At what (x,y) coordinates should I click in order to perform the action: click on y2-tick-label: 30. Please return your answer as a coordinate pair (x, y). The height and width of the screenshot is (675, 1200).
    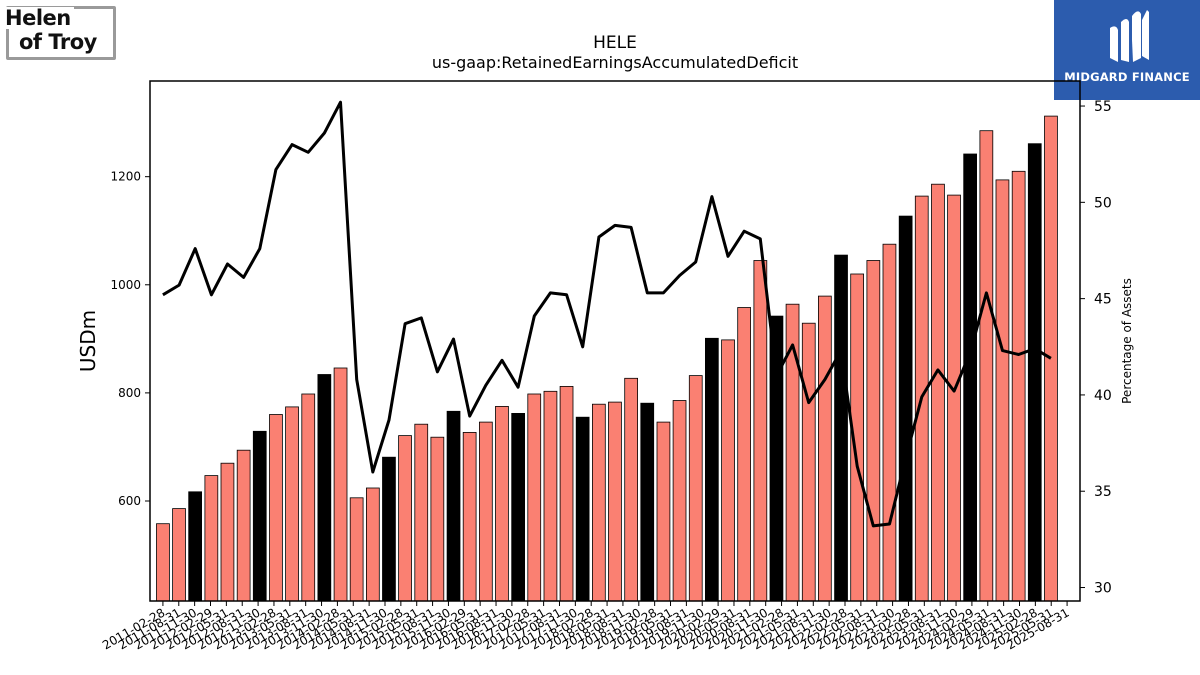
    Looking at the image, I should click on (1103, 589).